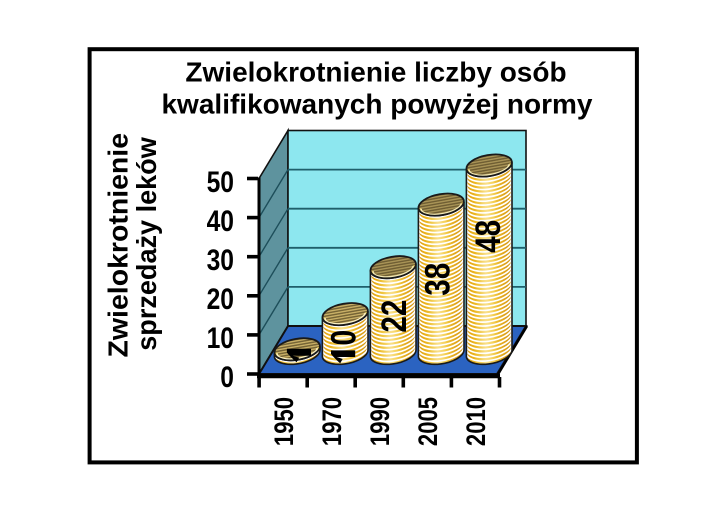 The image size is (727, 512). Describe the element at coordinates (376, 104) in the screenshot. I see `svg-text: kwalifikowanych powyżej normy` at that location.